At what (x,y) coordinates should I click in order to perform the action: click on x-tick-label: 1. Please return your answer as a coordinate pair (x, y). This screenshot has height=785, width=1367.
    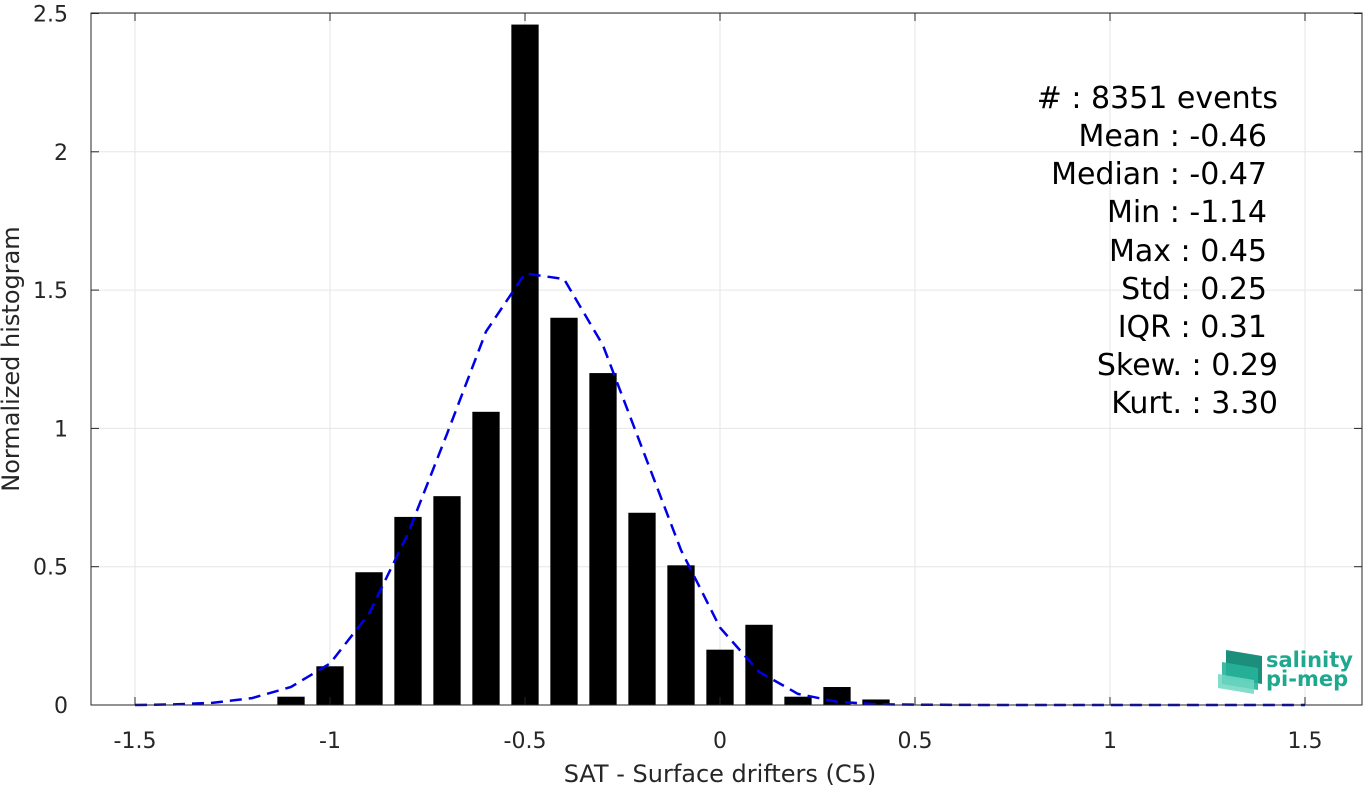
    Looking at the image, I should click on (1110, 741).